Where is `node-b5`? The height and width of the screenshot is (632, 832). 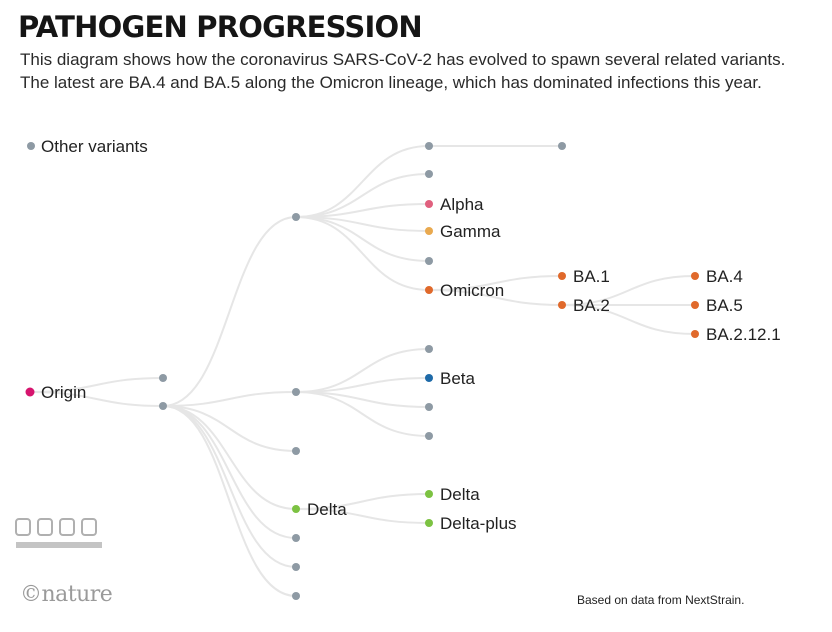 node-b5 is located at coordinates (429, 261).